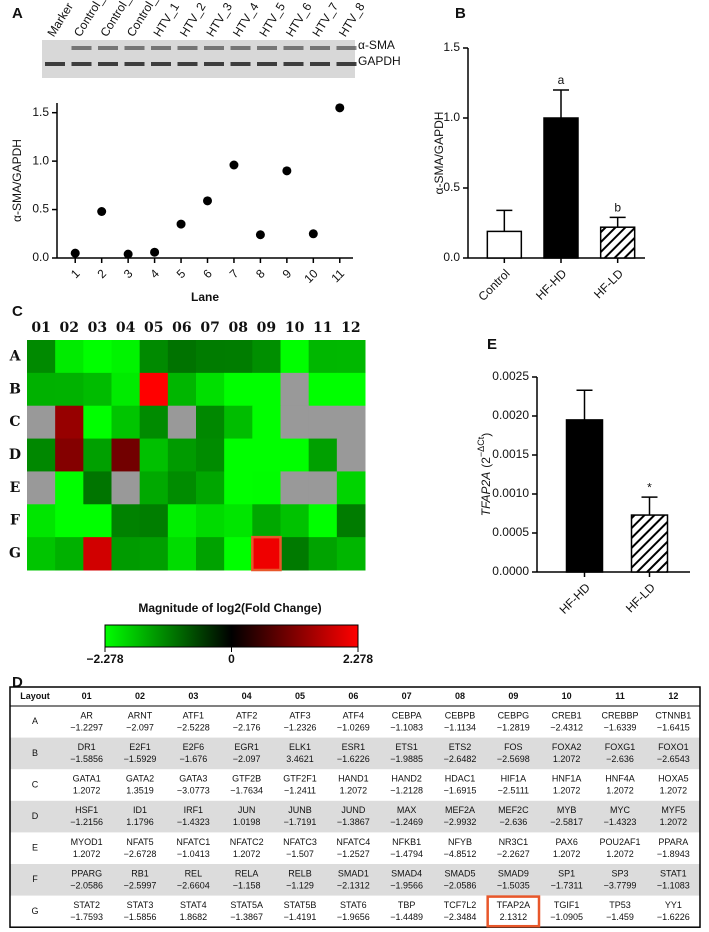 This screenshot has height=932, width=709. What do you see at coordinates (140, 905) in the screenshot?
I see `gene-name: STAT3` at bounding box center [140, 905].